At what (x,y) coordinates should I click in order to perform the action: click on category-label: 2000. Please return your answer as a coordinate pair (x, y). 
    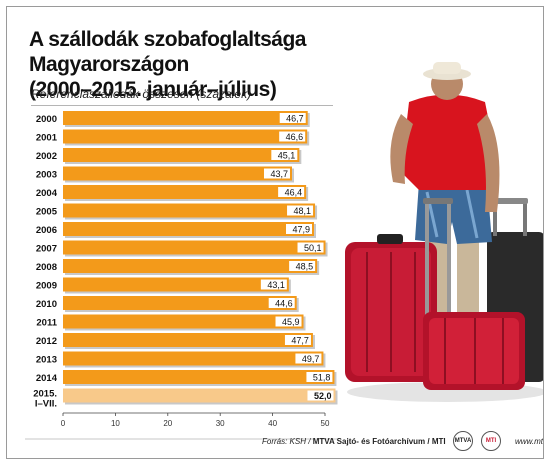
    Looking at the image, I should click on (46, 119).